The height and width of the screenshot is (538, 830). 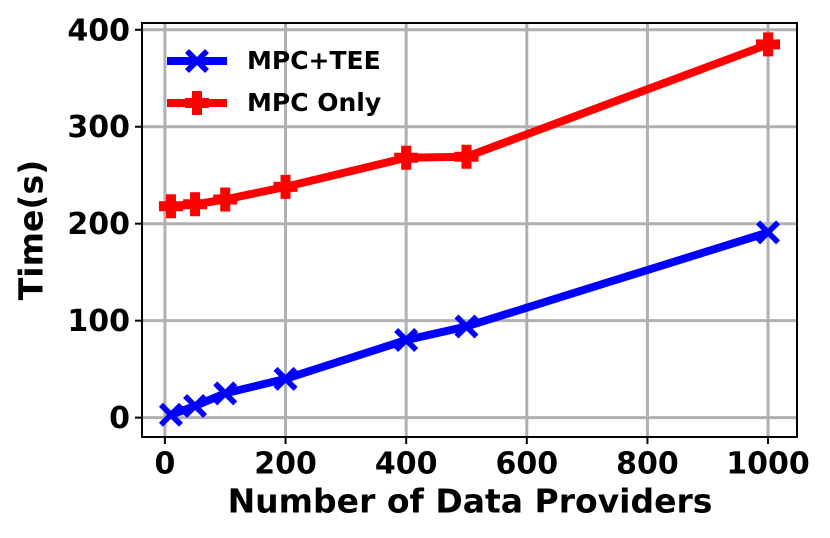 I want to click on y-tick-label: 100, so click(x=98, y=321).